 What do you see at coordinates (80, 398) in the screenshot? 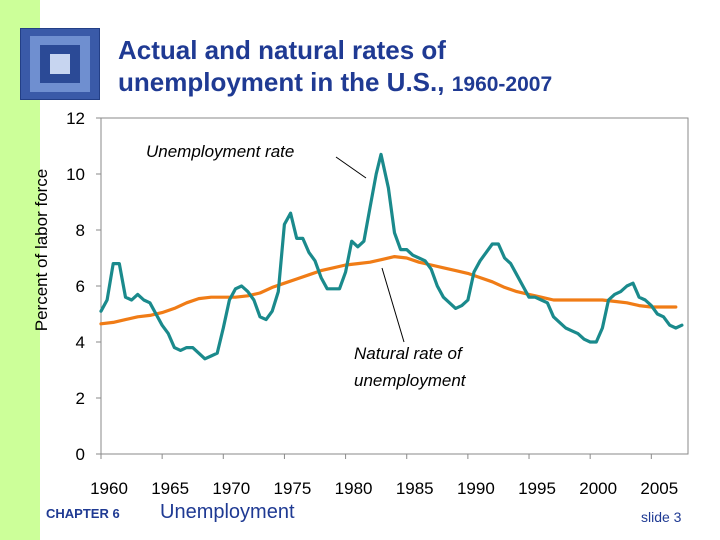
I see `y-tick-label: 2` at bounding box center [80, 398].